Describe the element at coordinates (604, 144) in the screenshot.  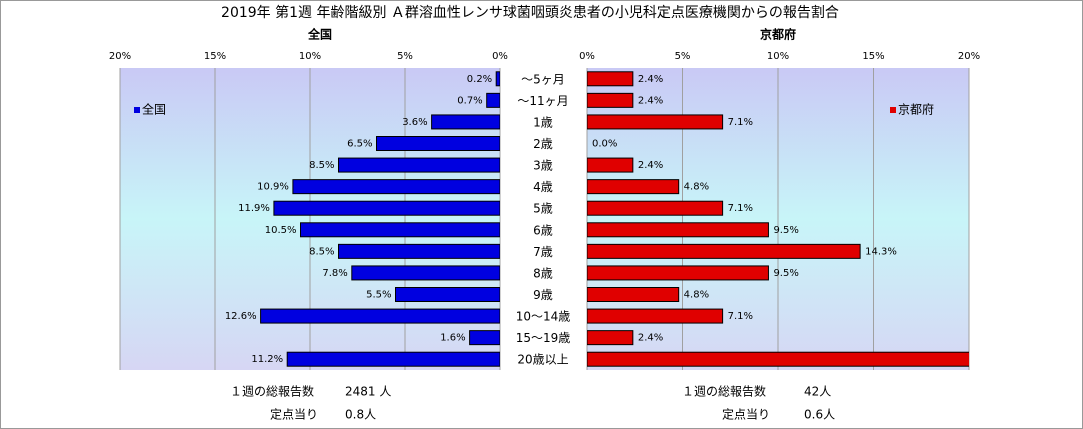
I see `value-label: 0.0%` at that location.